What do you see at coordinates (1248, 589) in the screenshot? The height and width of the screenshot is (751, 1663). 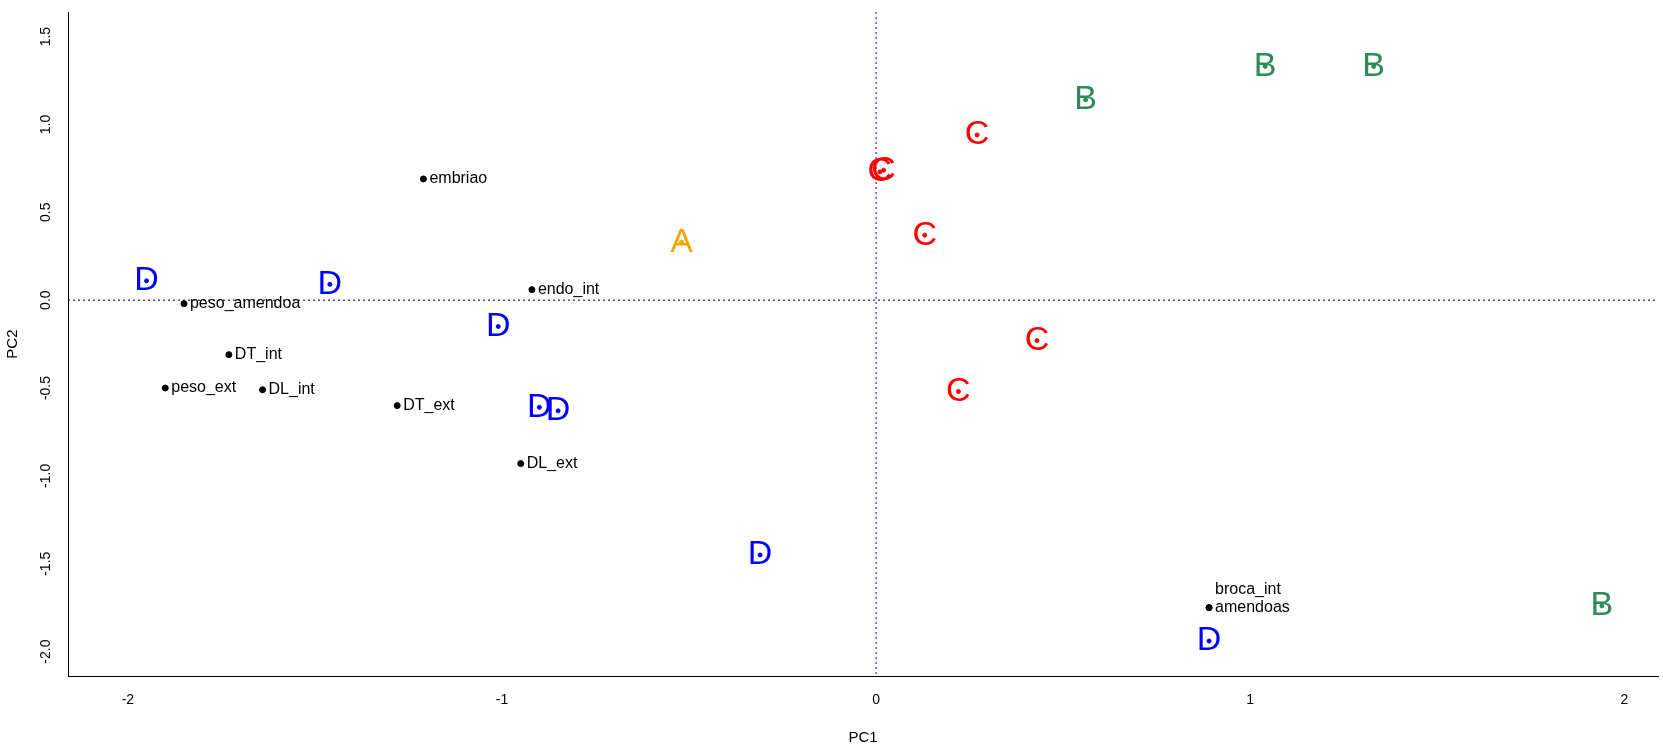 I see `data-label: broca_int` at bounding box center [1248, 589].